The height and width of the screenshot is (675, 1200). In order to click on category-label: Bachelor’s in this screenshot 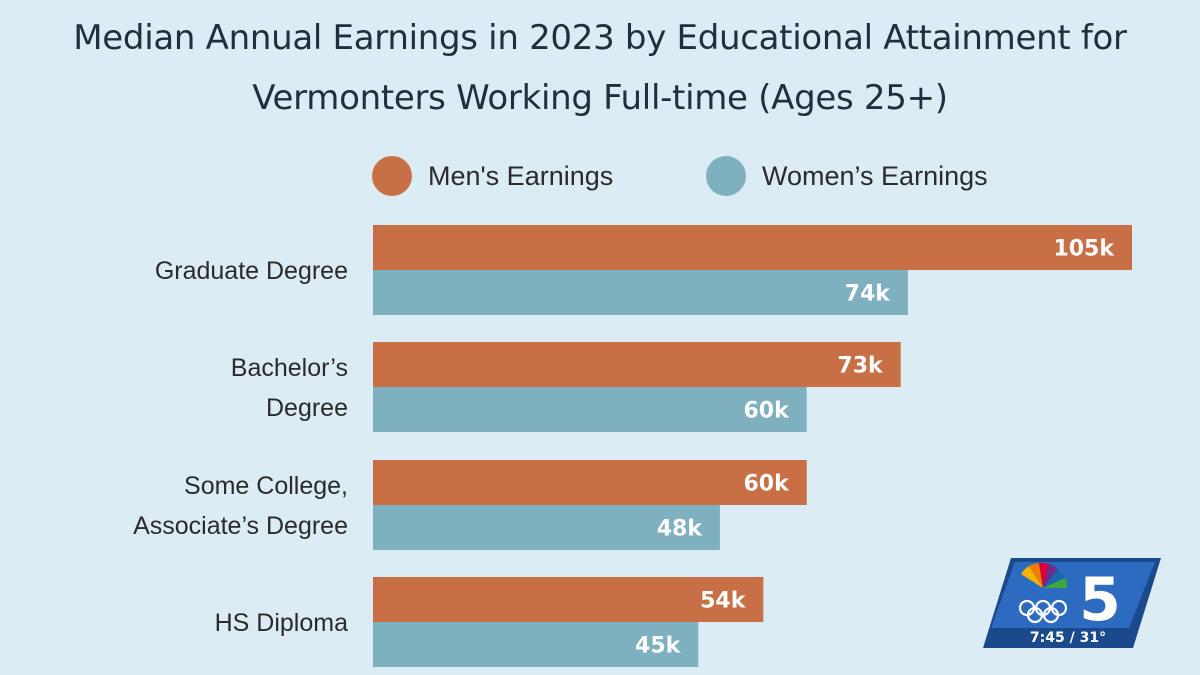, I will do `click(289, 368)`.